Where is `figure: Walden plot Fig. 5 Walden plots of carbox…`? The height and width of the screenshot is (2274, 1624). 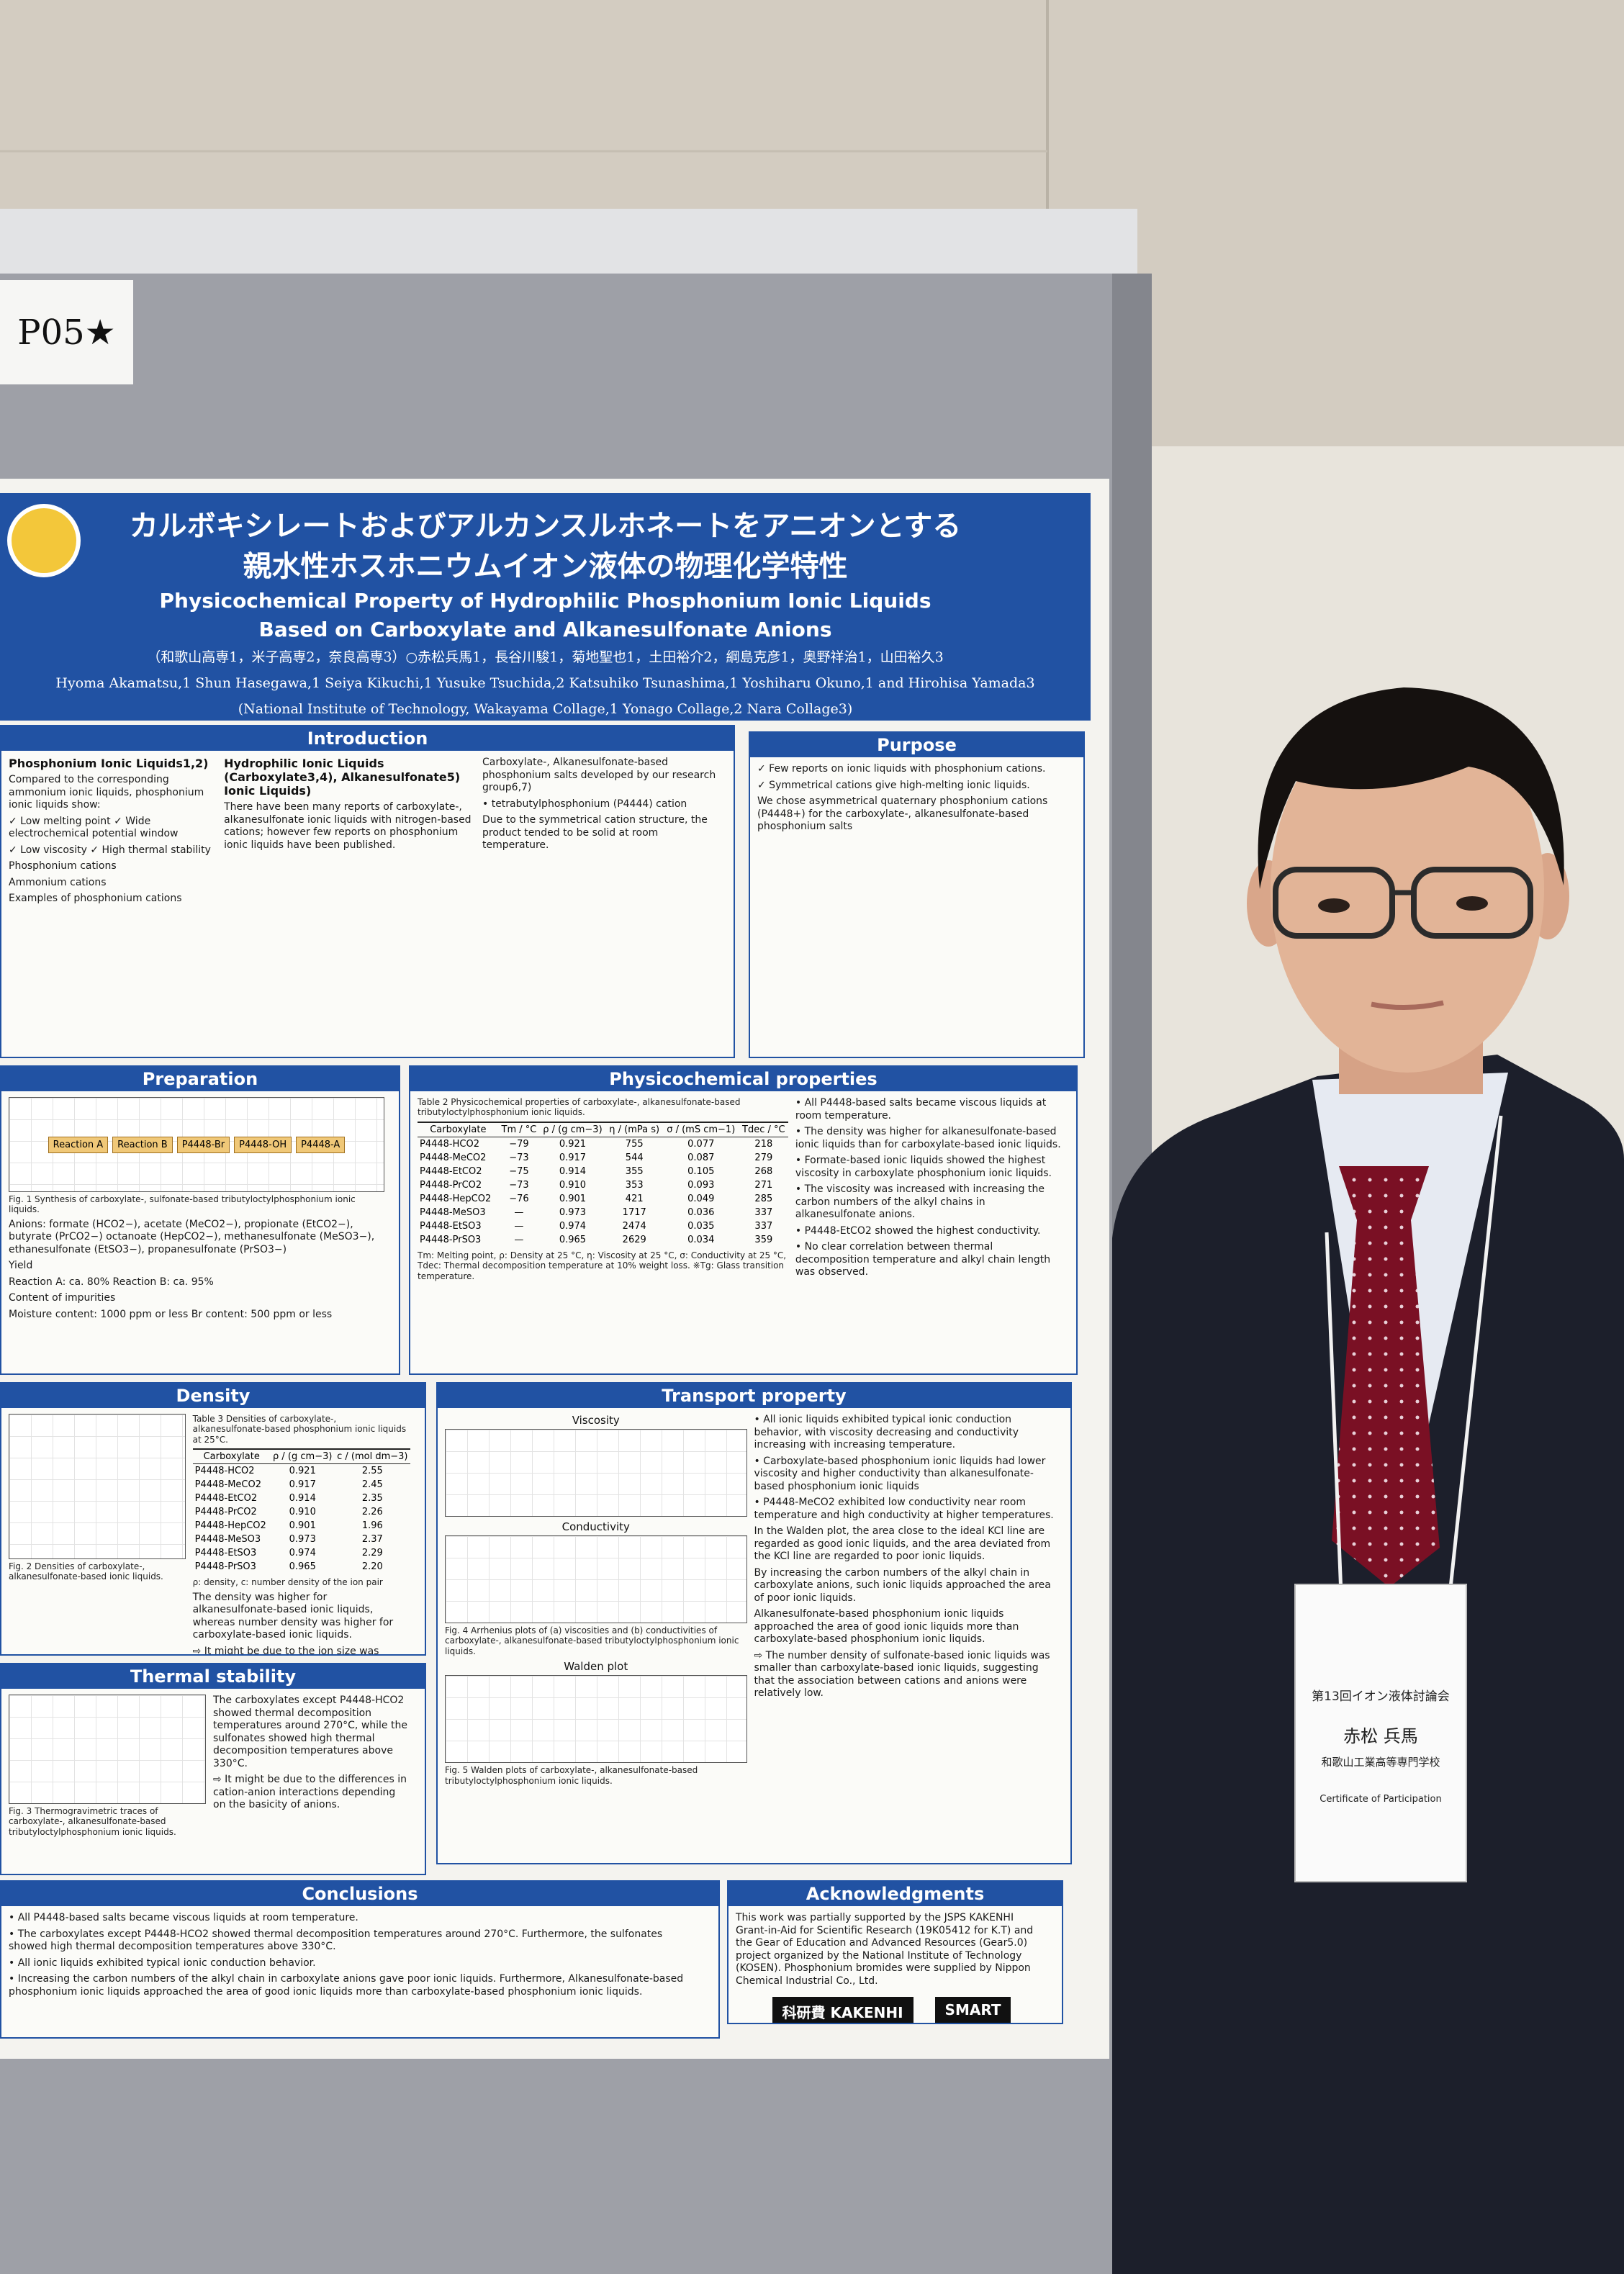 figure: Walden plot Fig. 5 Walden plots of carbox… is located at coordinates (596, 1723).